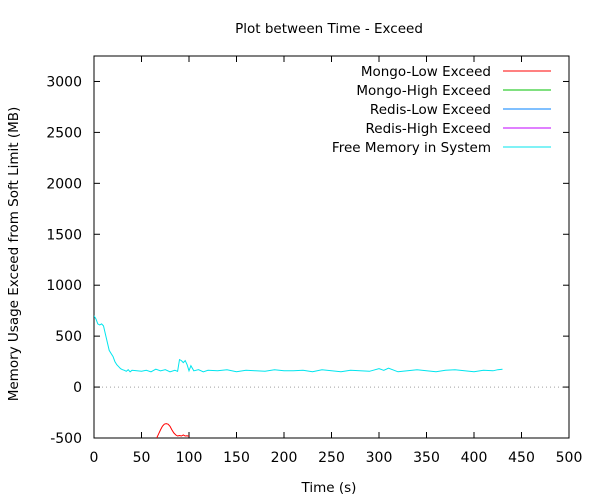 The height and width of the screenshot is (500, 600). I want to click on legend-label-mongo-low-exceed: Mongo-Low Exceed, so click(426, 72).